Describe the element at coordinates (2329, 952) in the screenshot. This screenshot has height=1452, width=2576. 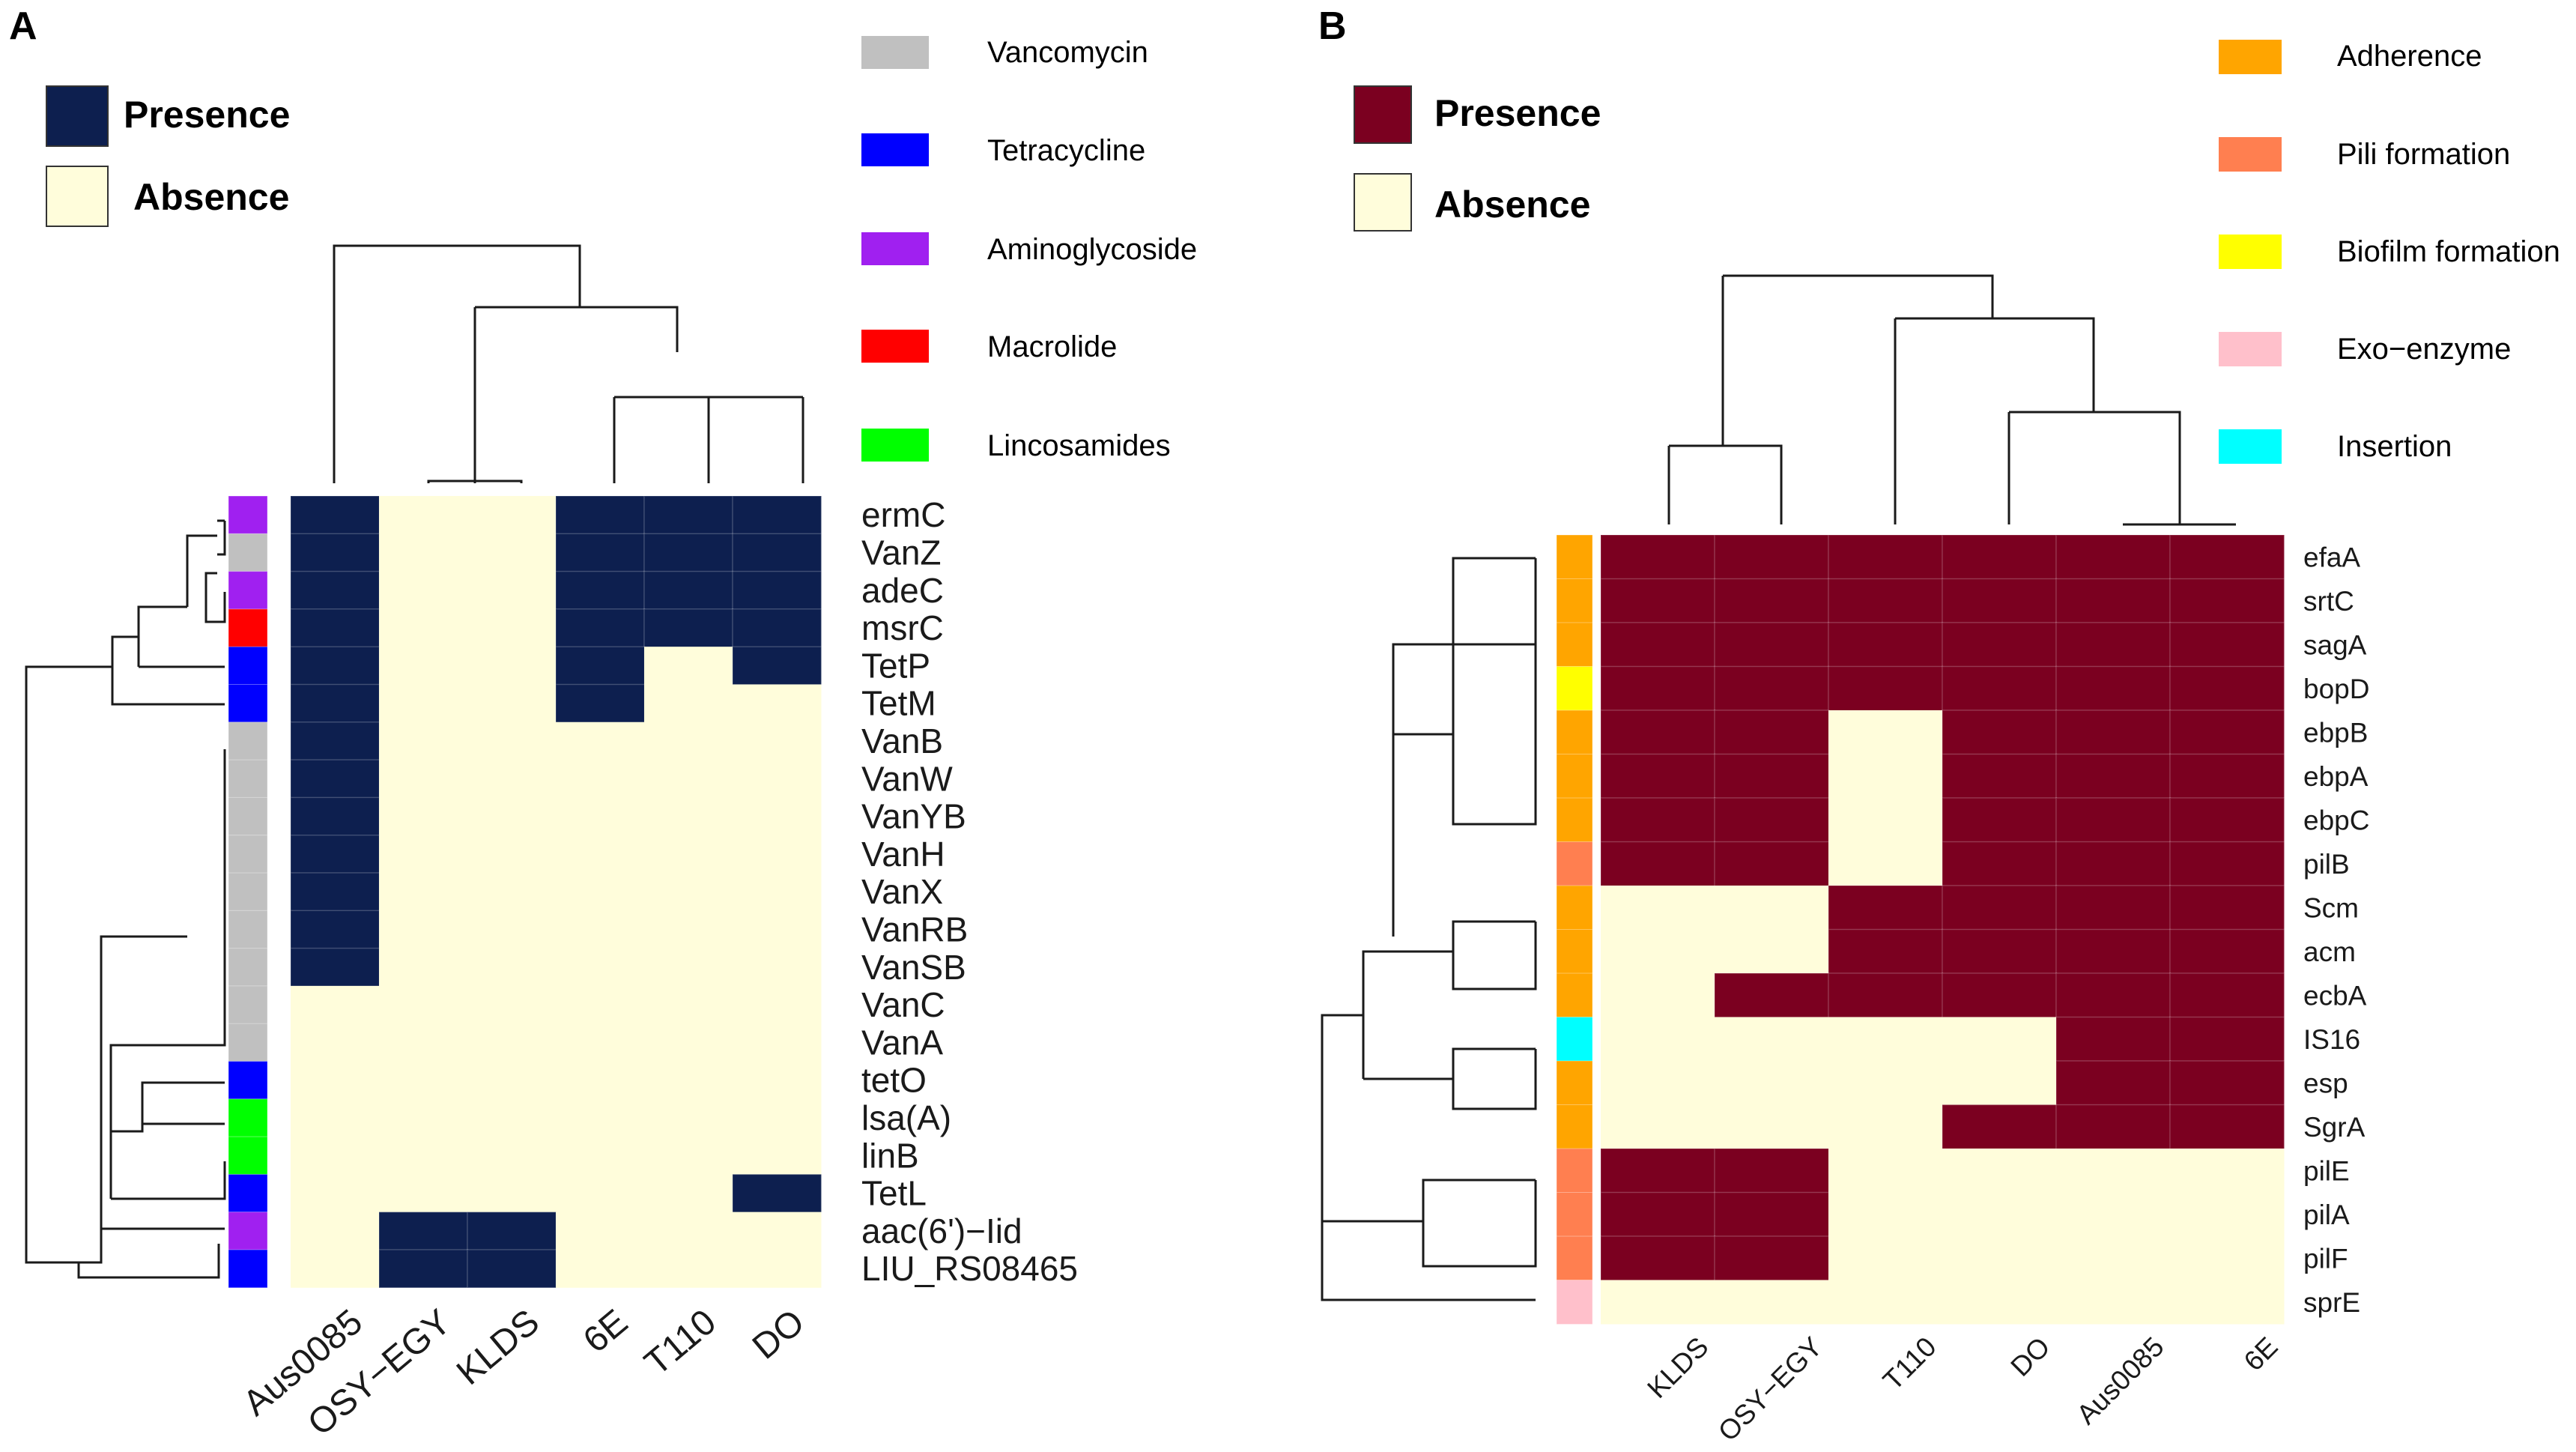
I see `row-label-acm: acm` at that location.